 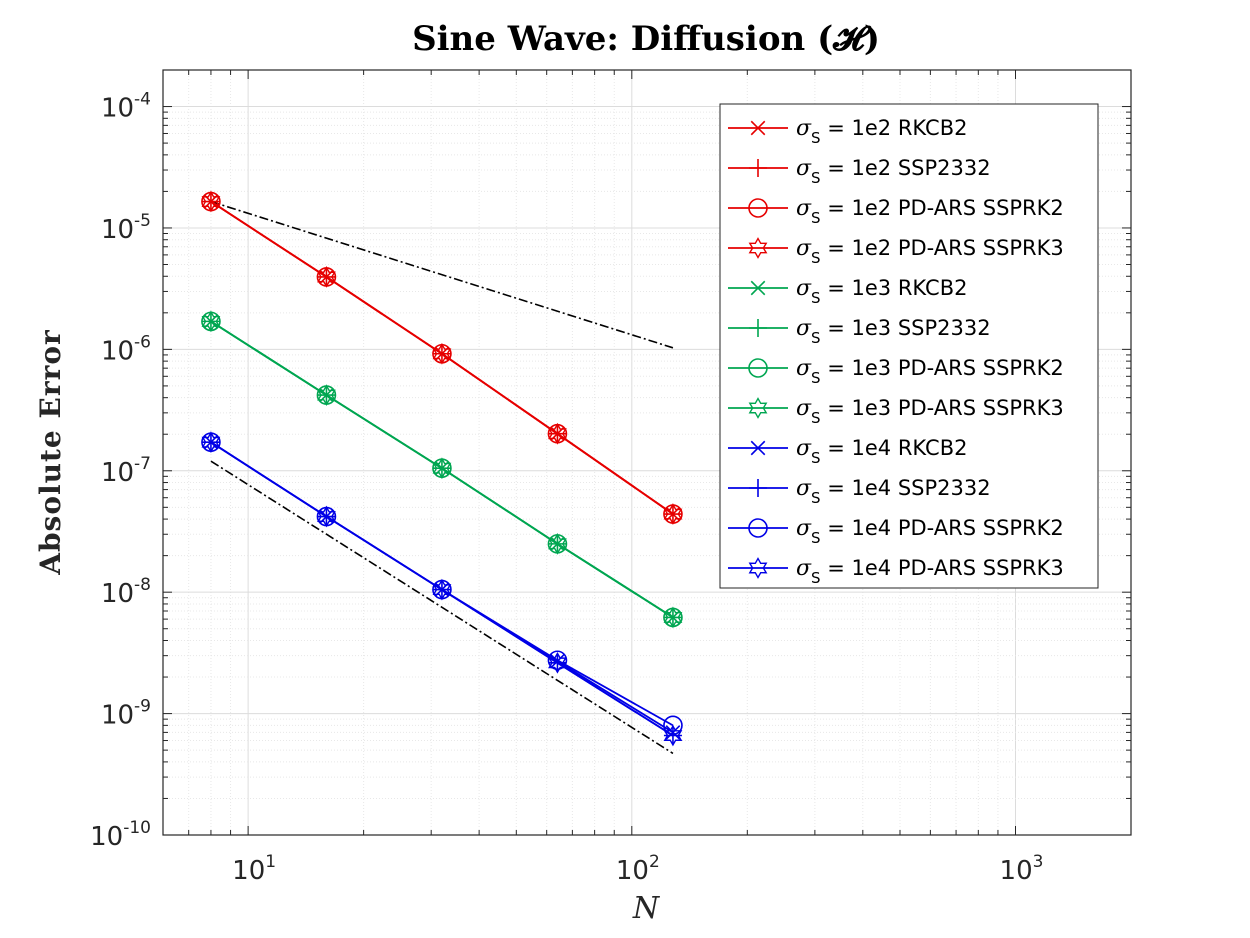 What do you see at coordinates (126, 228) in the screenshot?
I see `y-tick-label: 10⁻⁵` at bounding box center [126, 228].